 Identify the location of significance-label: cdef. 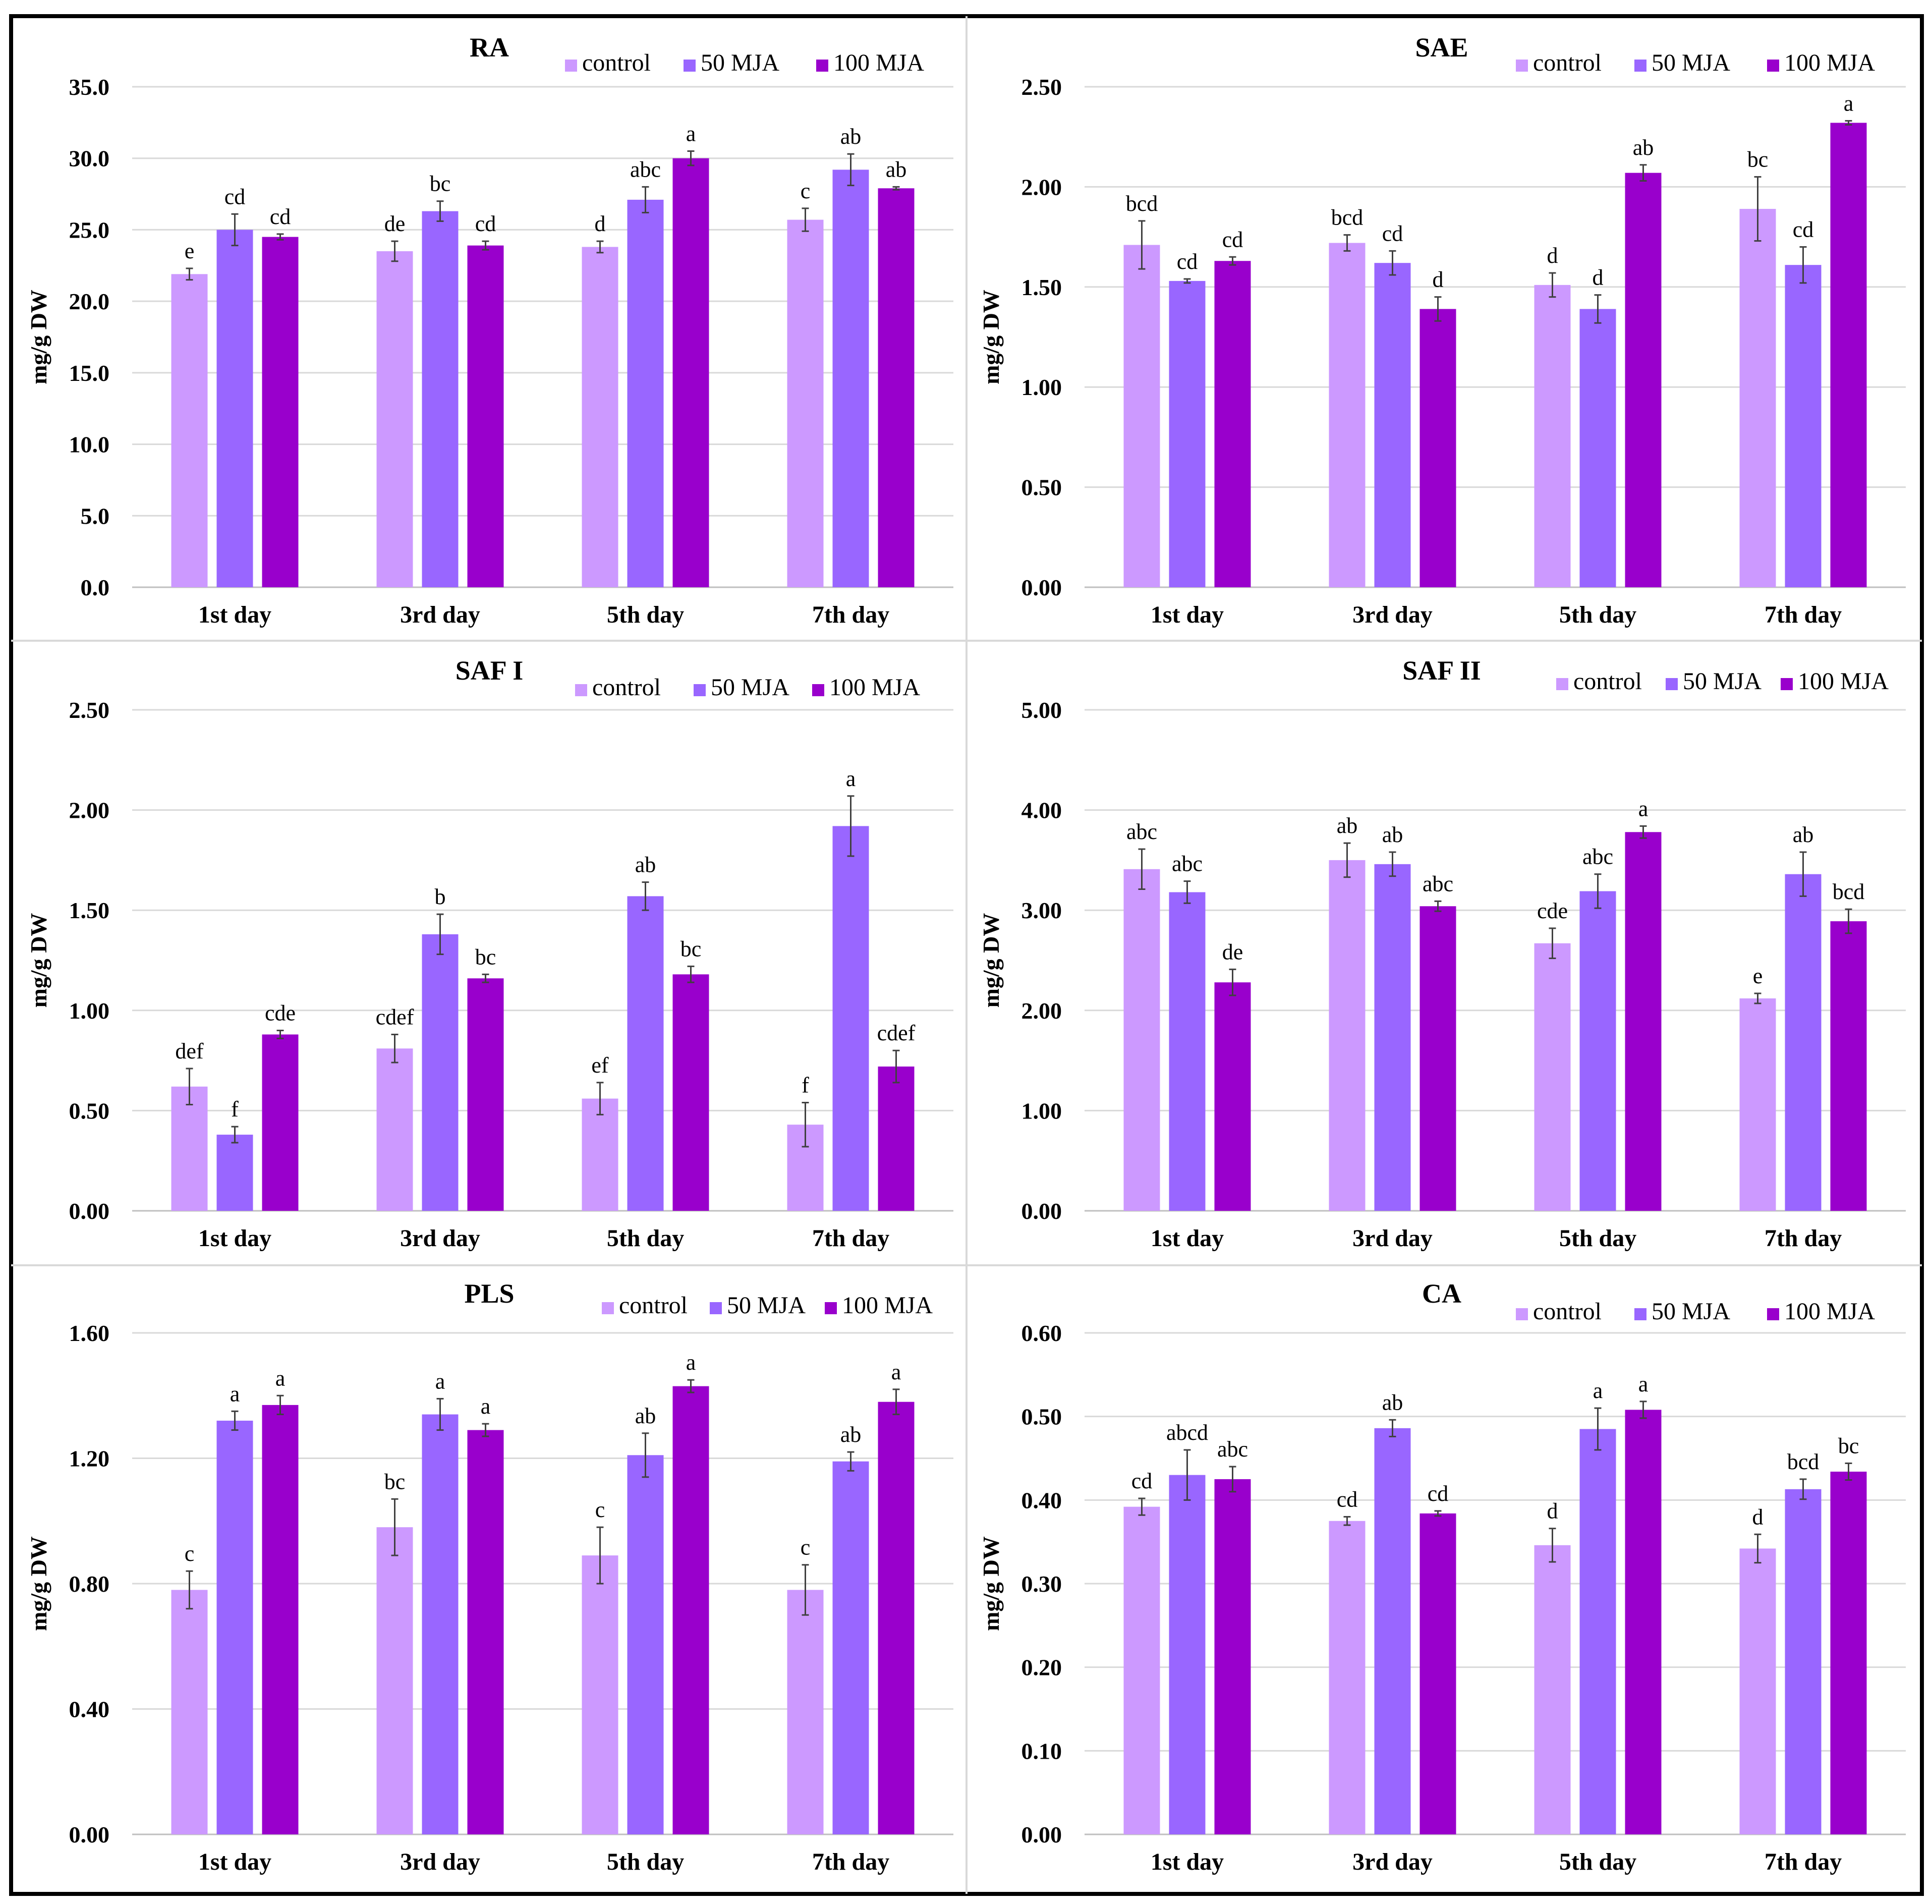
(395, 1016).